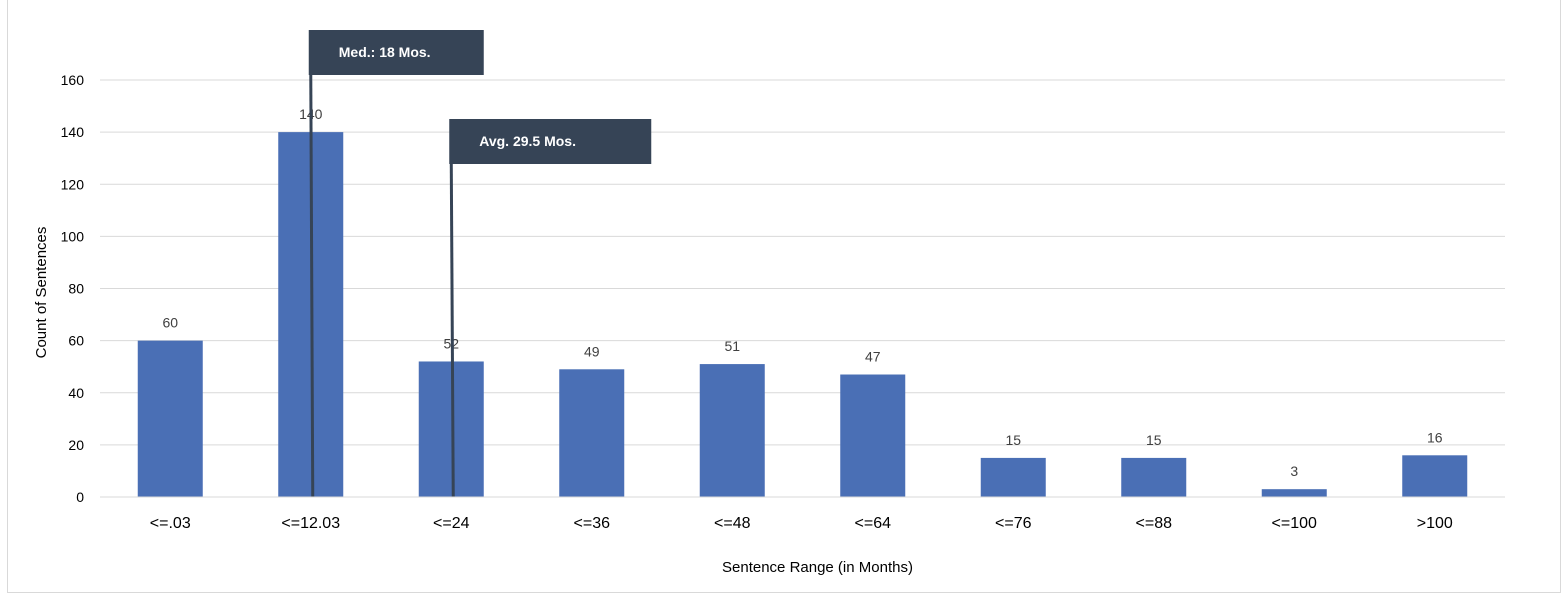  I want to click on annotation-label: Avg. 29.5 Mos., so click(527, 141).